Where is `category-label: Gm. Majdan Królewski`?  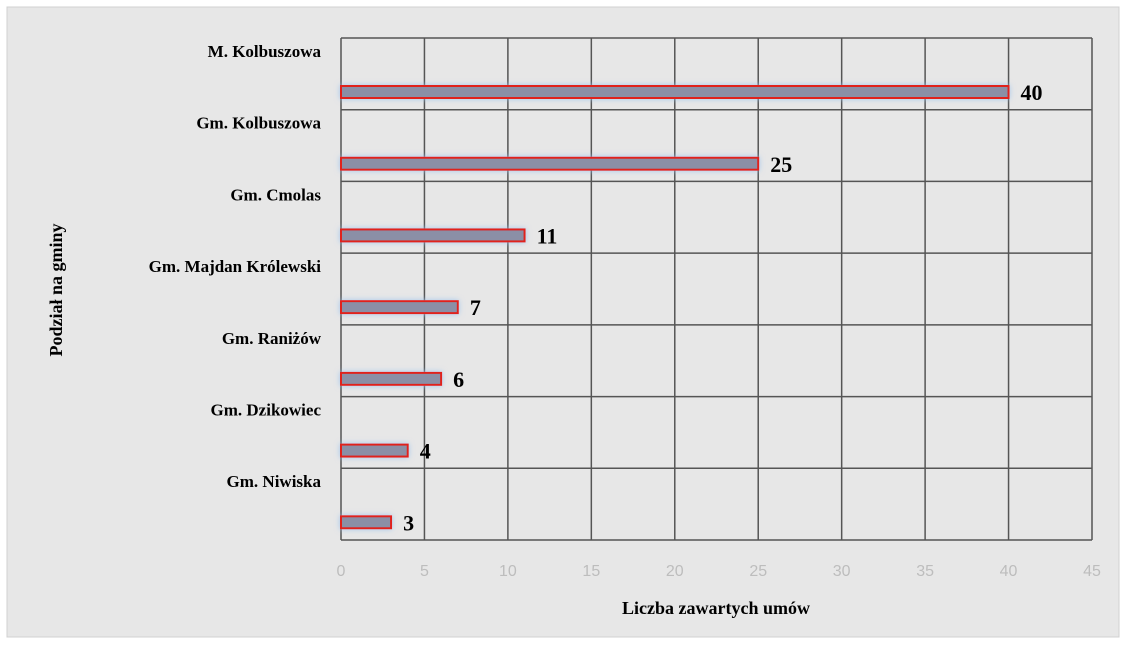
category-label: Gm. Majdan Królewski is located at coordinates (235, 266).